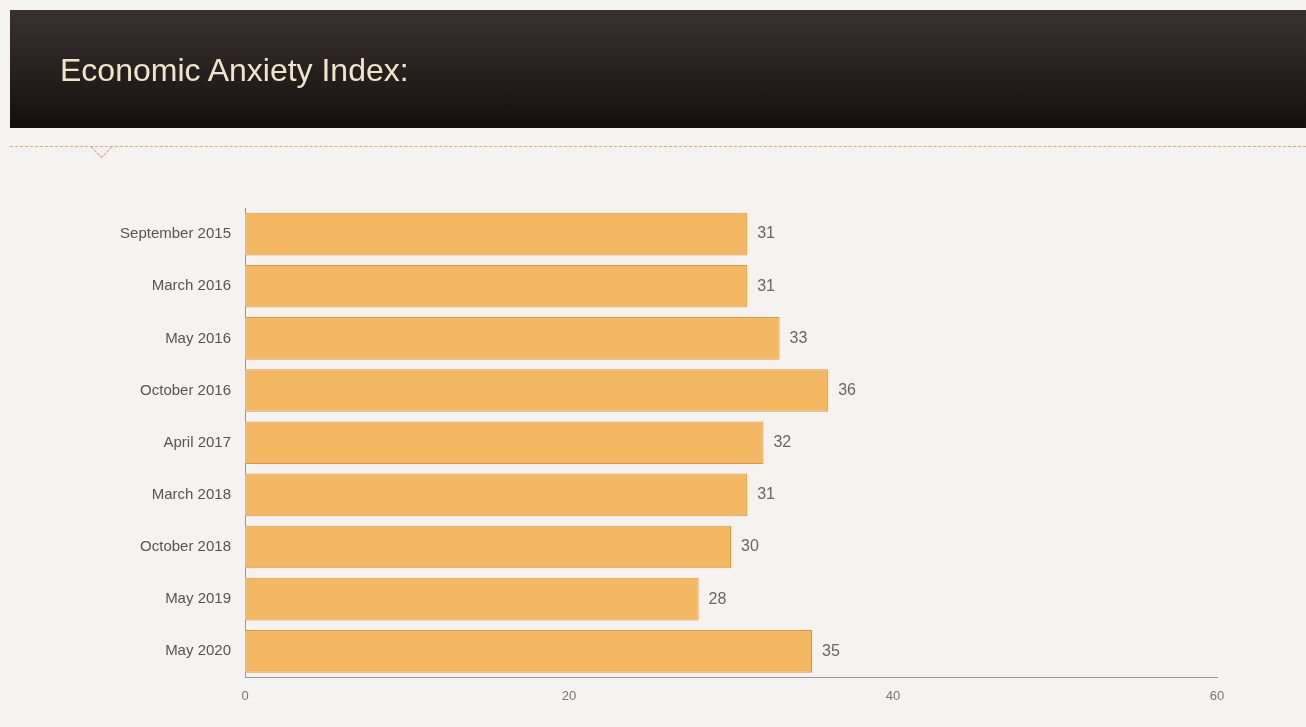  Describe the element at coordinates (175, 233) in the screenshot. I see `y-tick-label: September 2015` at that location.